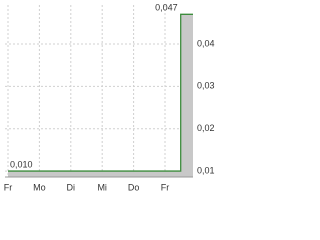 The height and width of the screenshot is (240, 320). Describe the element at coordinates (206, 86) in the screenshot. I see `y-tick-label: 0,03` at that location.